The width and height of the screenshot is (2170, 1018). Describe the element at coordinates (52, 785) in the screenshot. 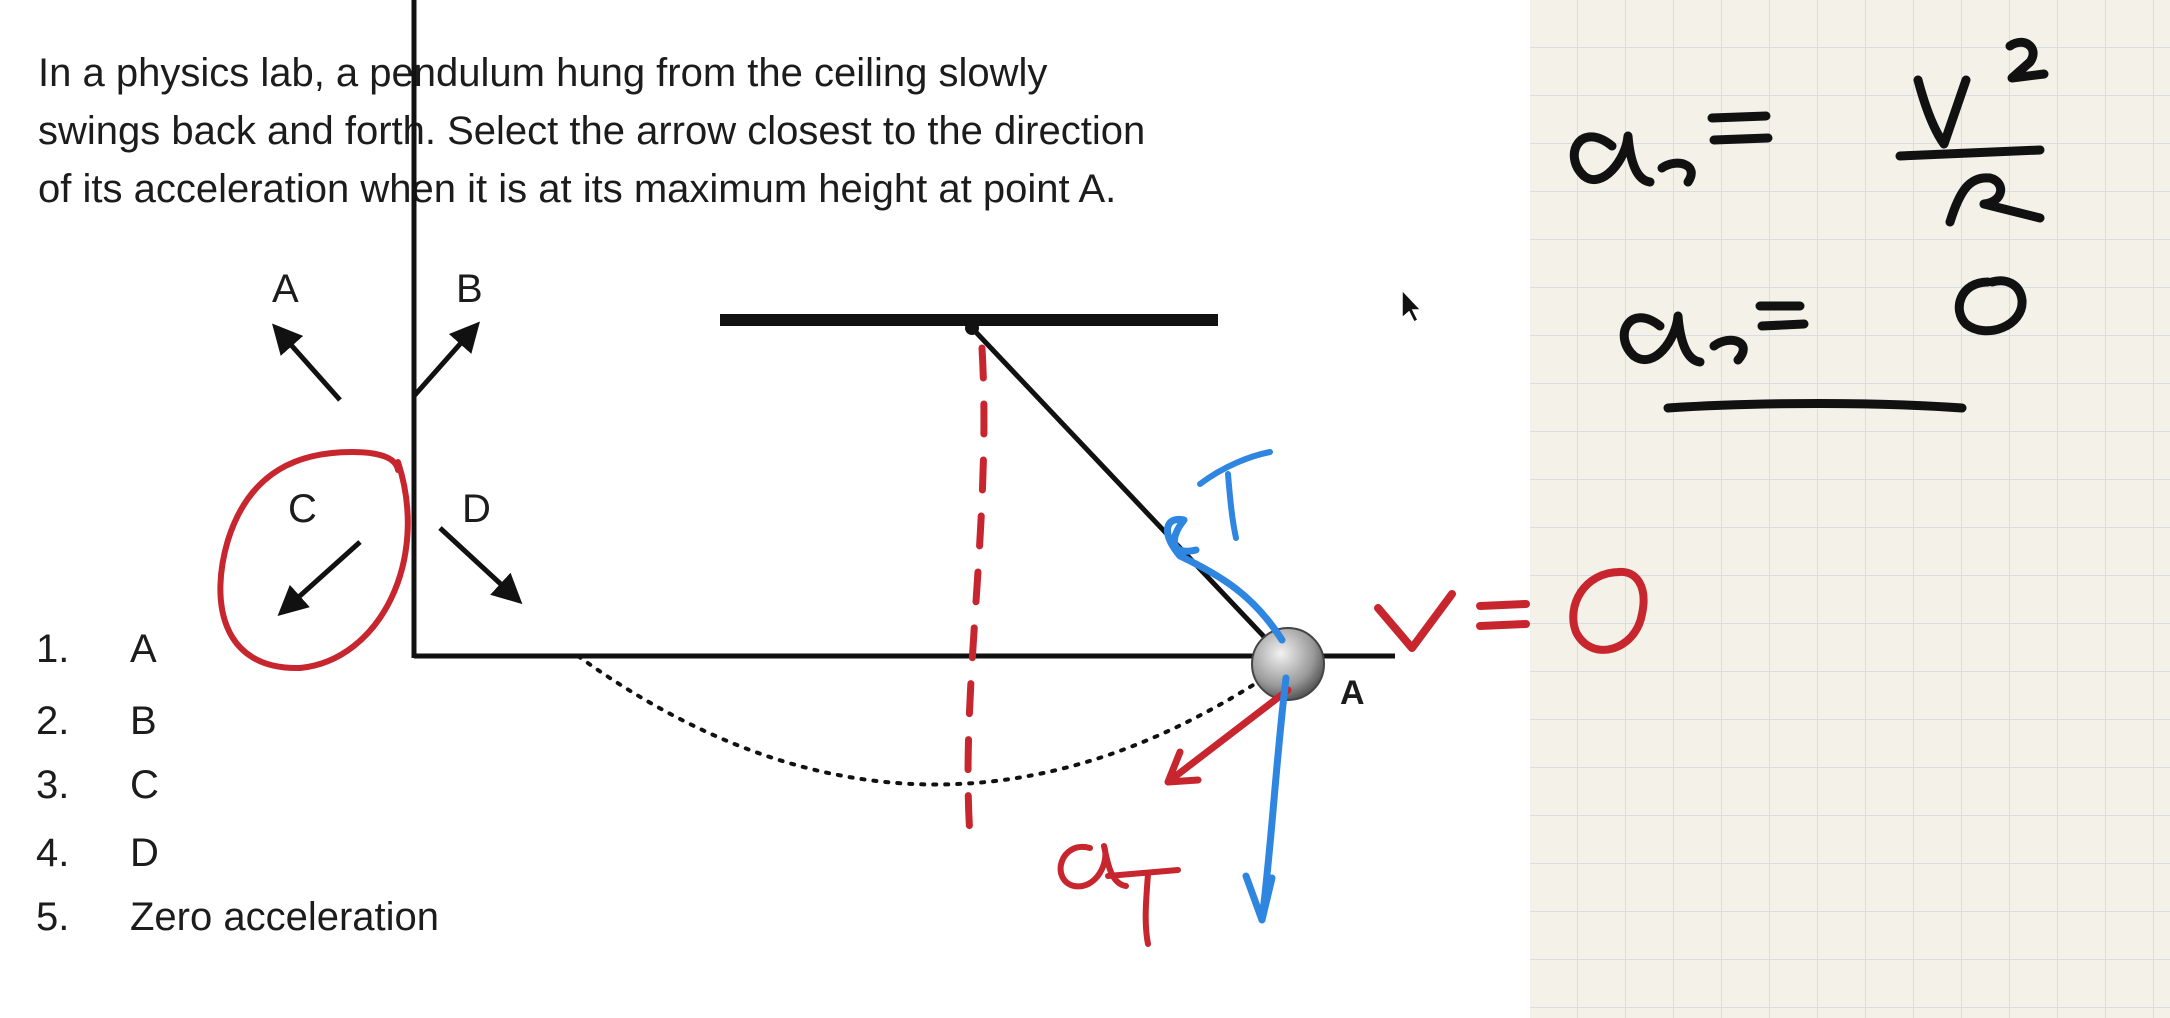

I see `svg-text: 3.` at that location.